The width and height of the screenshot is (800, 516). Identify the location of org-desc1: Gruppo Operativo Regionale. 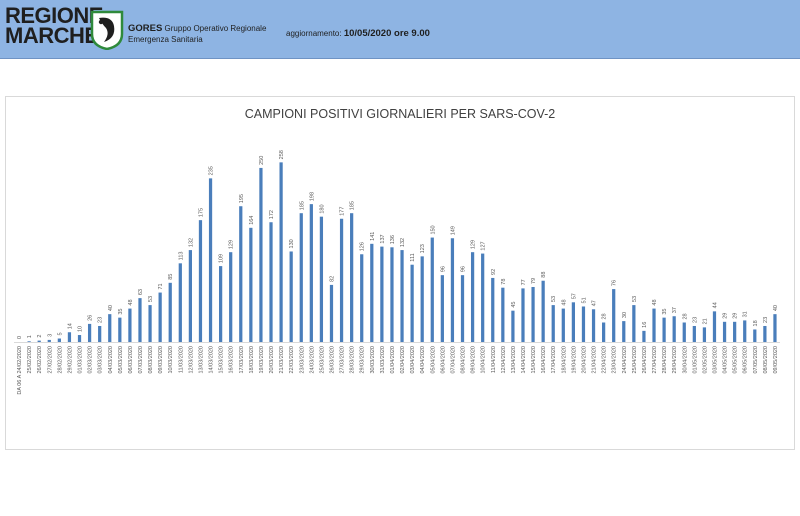
(215, 28).